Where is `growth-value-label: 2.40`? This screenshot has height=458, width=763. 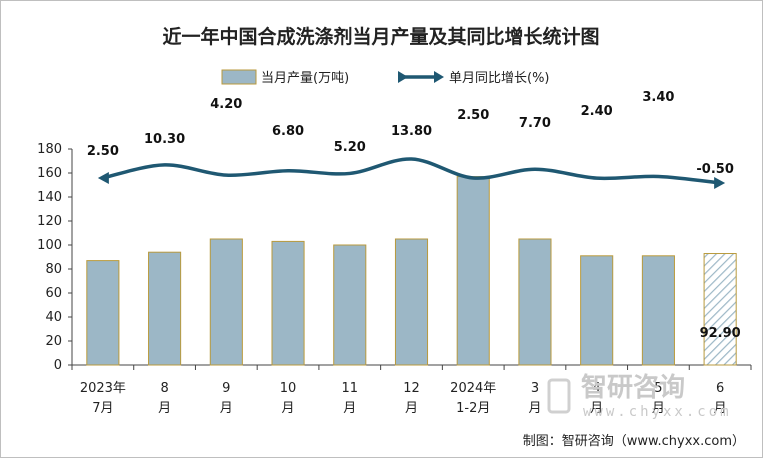 growth-value-label: 2.40 is located at coordinates (597, 111).